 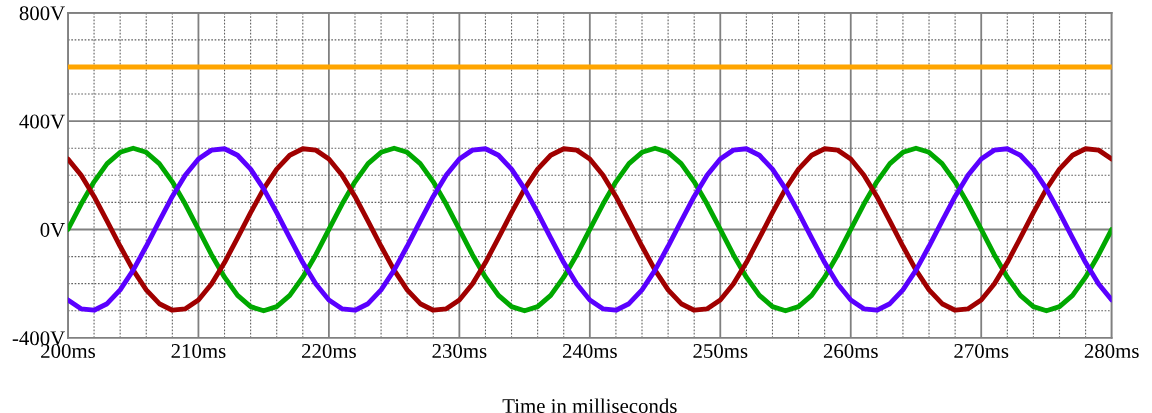 I want to click on x-tick-label: 210ms, so click(x=198, y=351).